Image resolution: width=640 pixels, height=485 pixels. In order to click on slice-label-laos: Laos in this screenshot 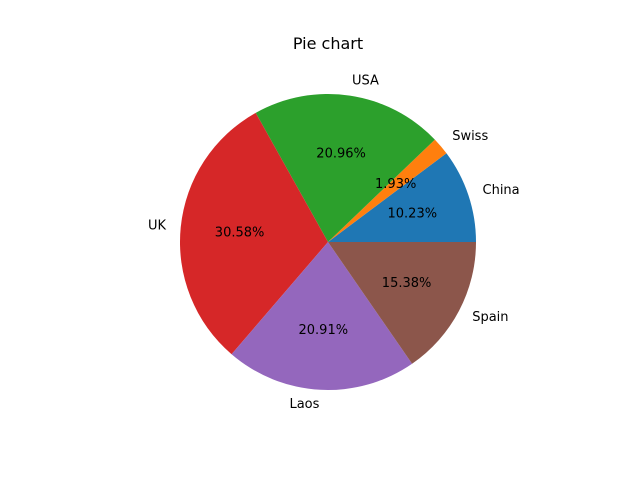, I will do `click(304, 404)`.